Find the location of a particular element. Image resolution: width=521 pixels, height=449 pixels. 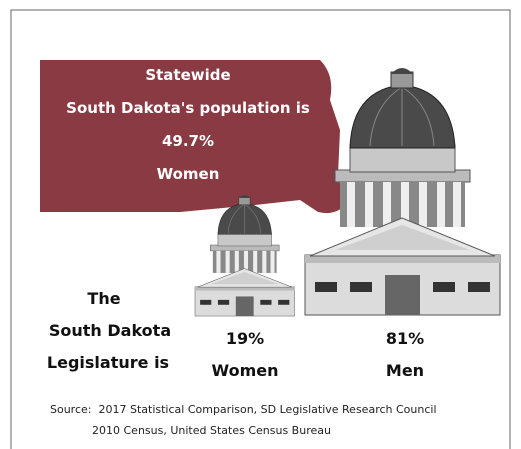

statewide-line: Statewide is located at coordinates (187, 75).